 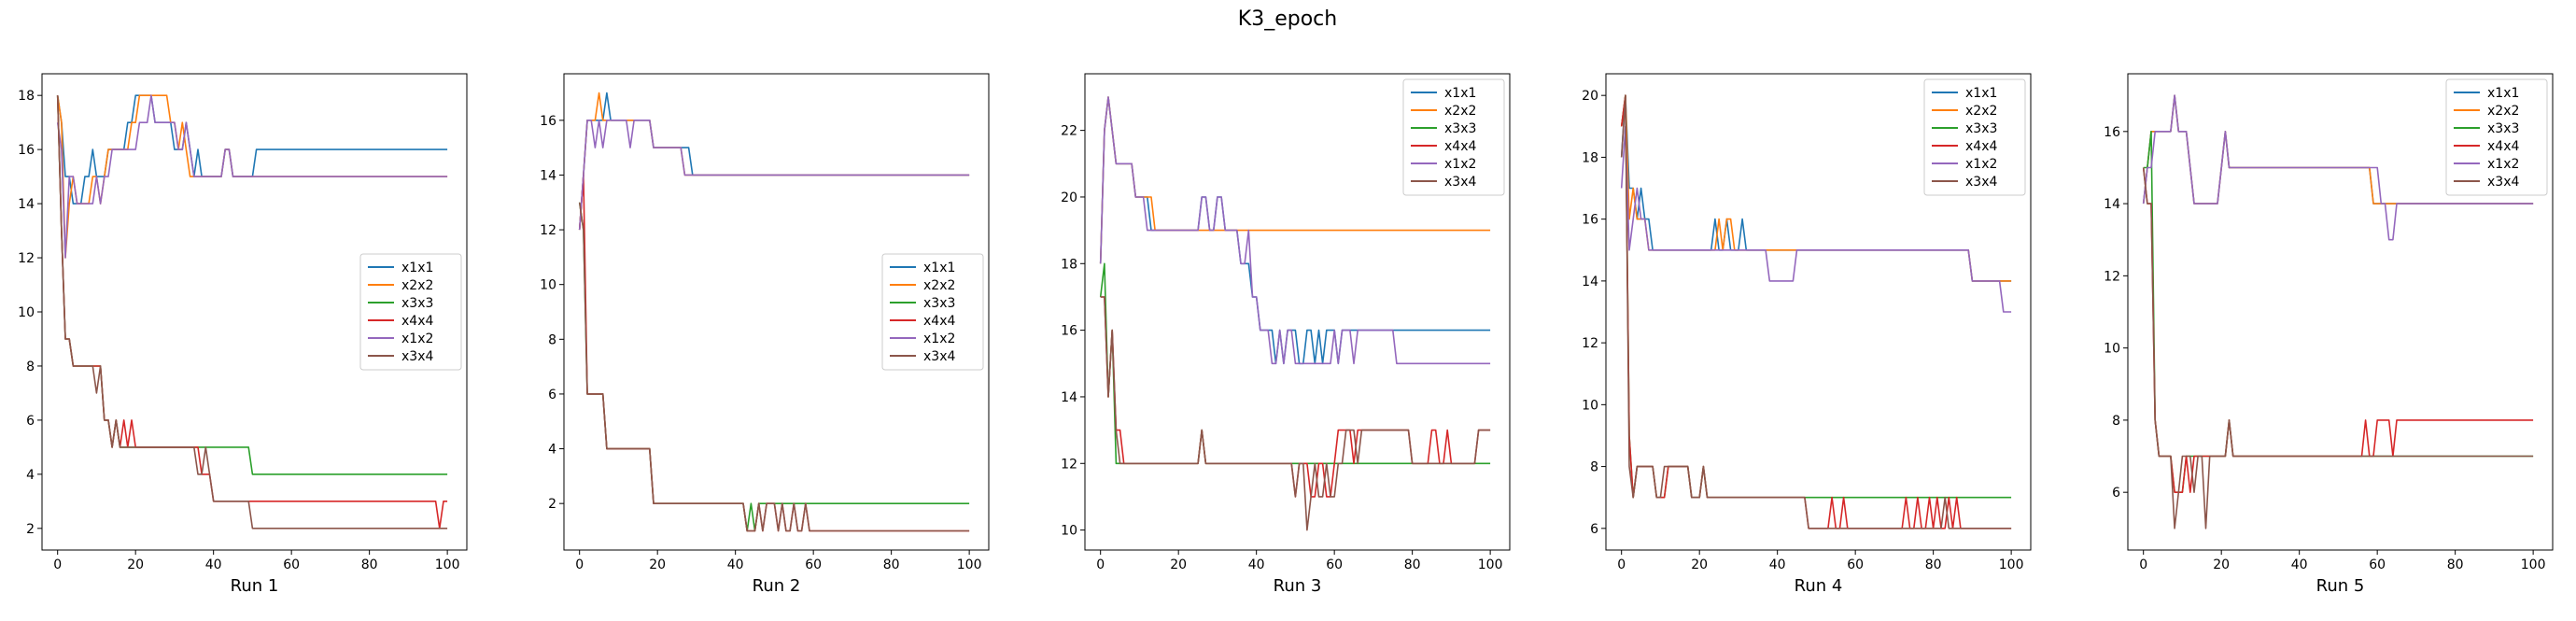 I want to click on x-axis-label: Run 3, so click(x=1298, y=586).